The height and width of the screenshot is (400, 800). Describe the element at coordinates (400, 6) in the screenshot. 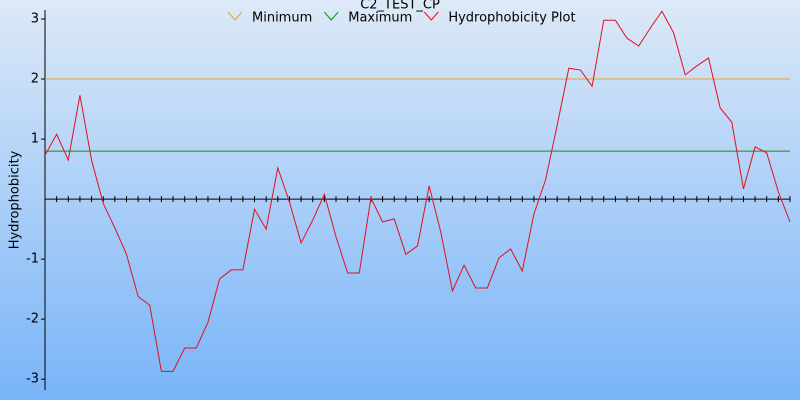

I see `chart-title: C2_TEST_CP` at that location.